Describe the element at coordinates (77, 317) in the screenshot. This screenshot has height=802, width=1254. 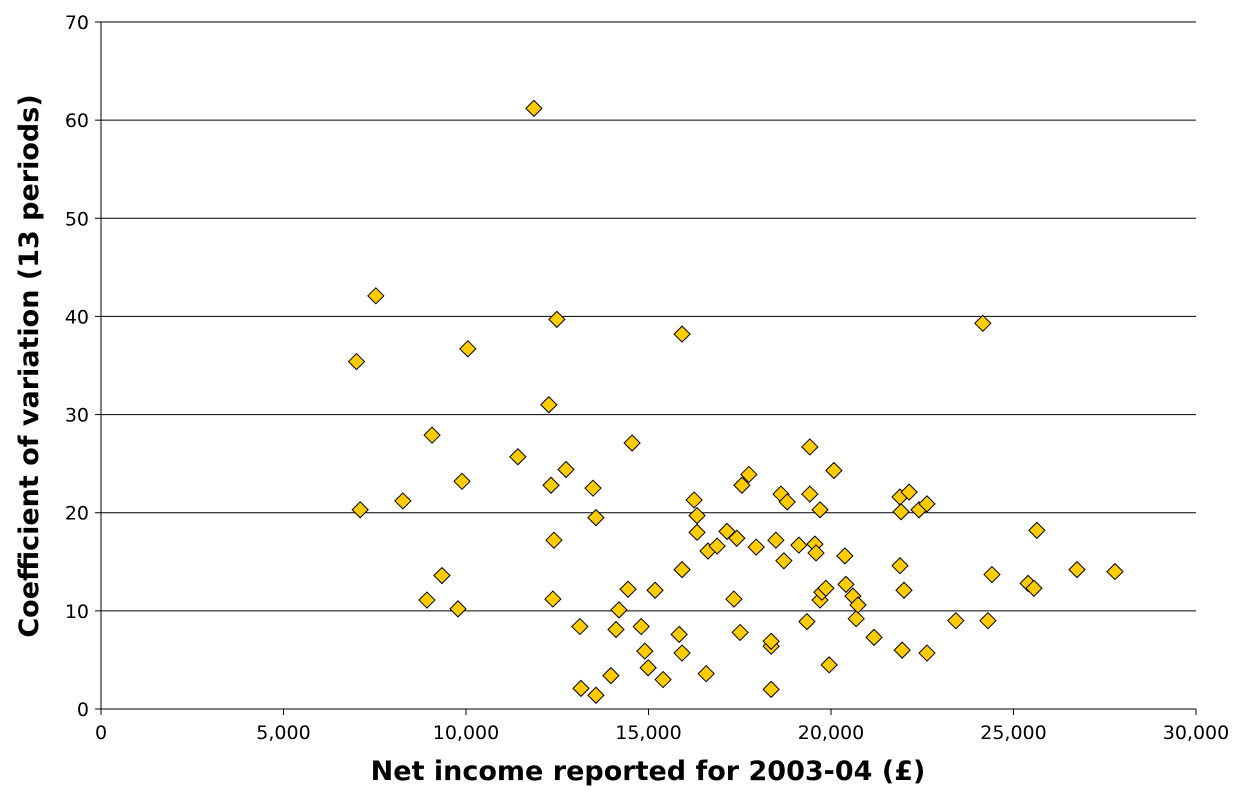
I see `y-tick-label: 40` at that location.